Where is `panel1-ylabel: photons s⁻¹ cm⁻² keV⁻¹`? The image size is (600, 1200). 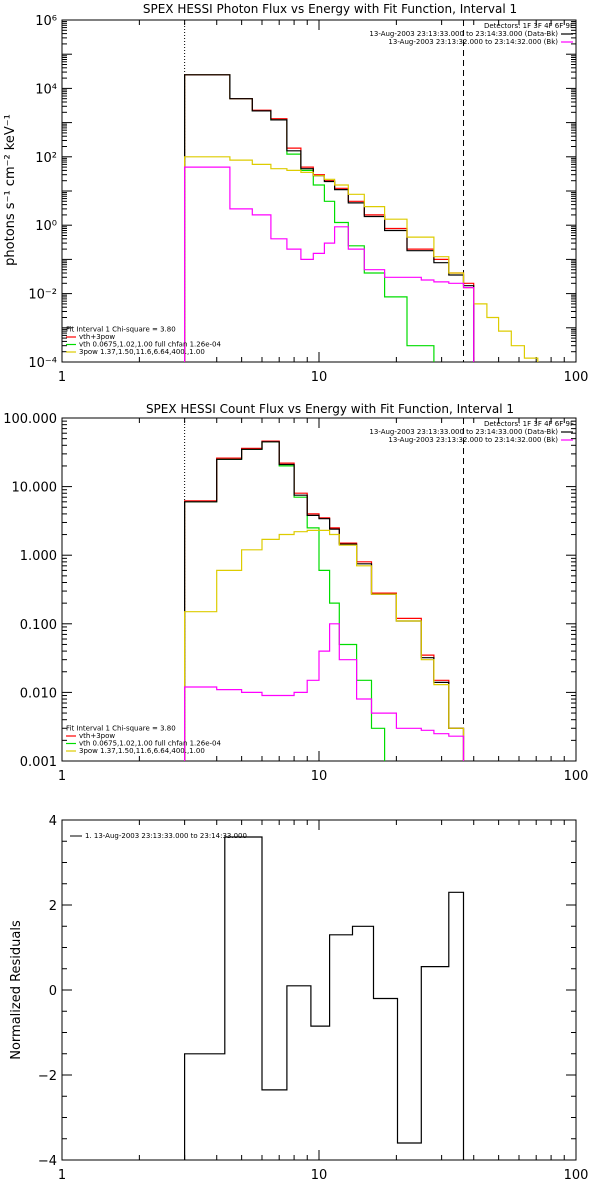
panel1-ylabel: photons s⁻¹ cm⁻² keV⁻¹ is located at coordinates (10, 190).